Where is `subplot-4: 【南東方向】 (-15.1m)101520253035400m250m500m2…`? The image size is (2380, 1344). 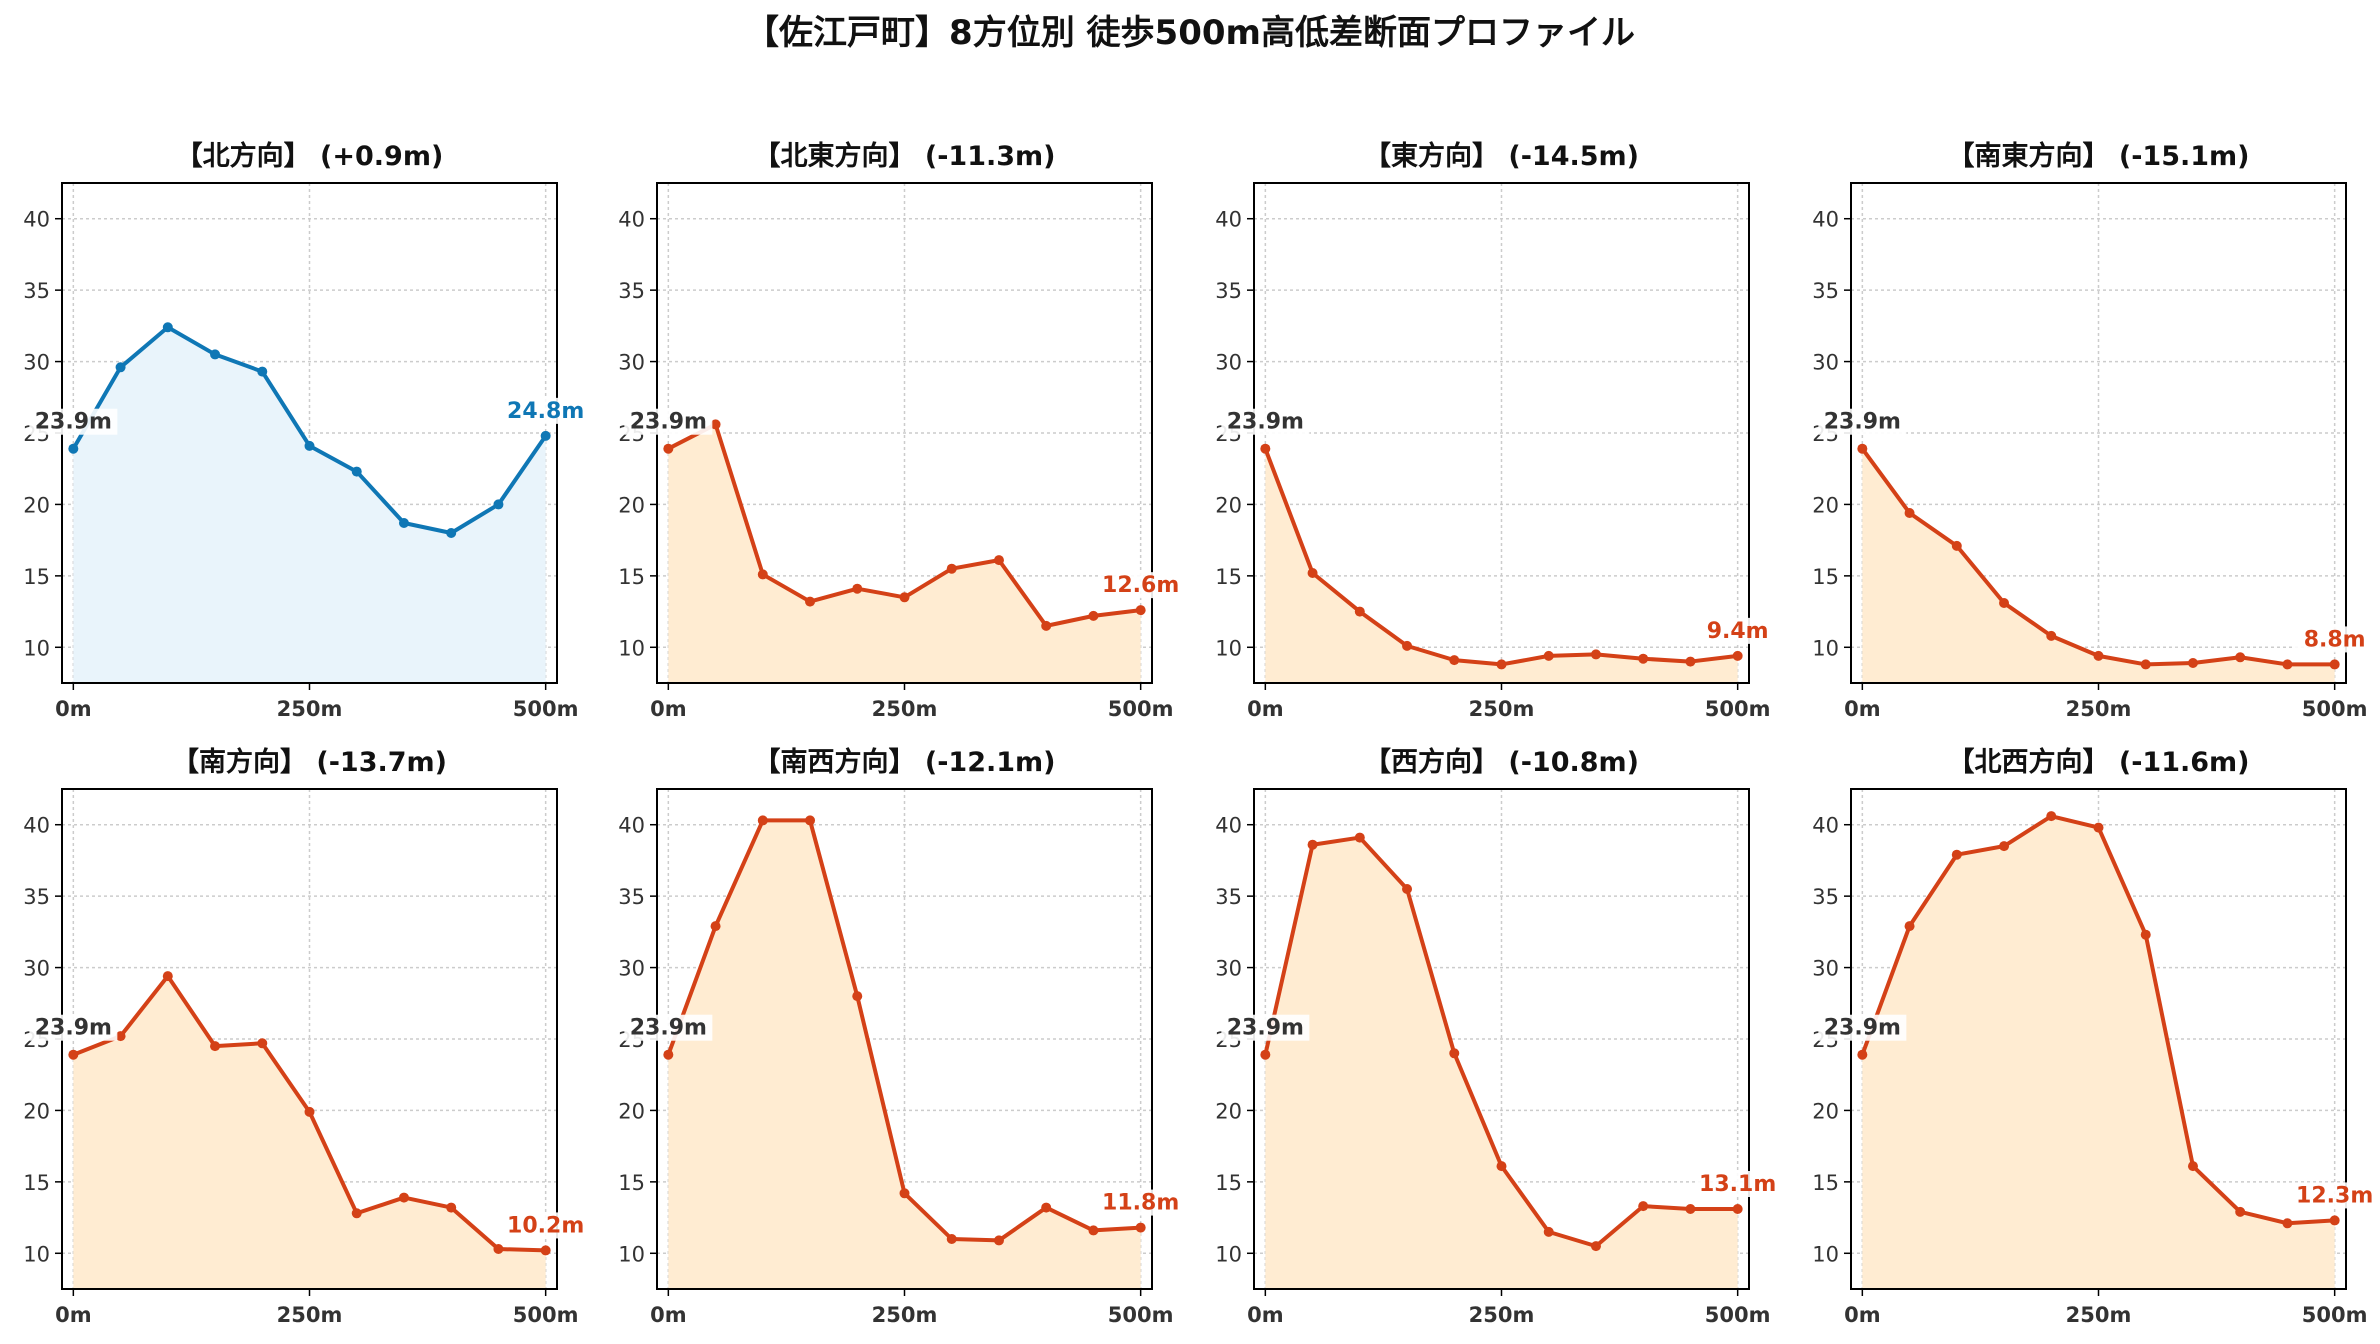
subplot-4: 【南東方向】 (-15.1m)101520253035400m250m500m2… is located at coordinates (2093, 430).